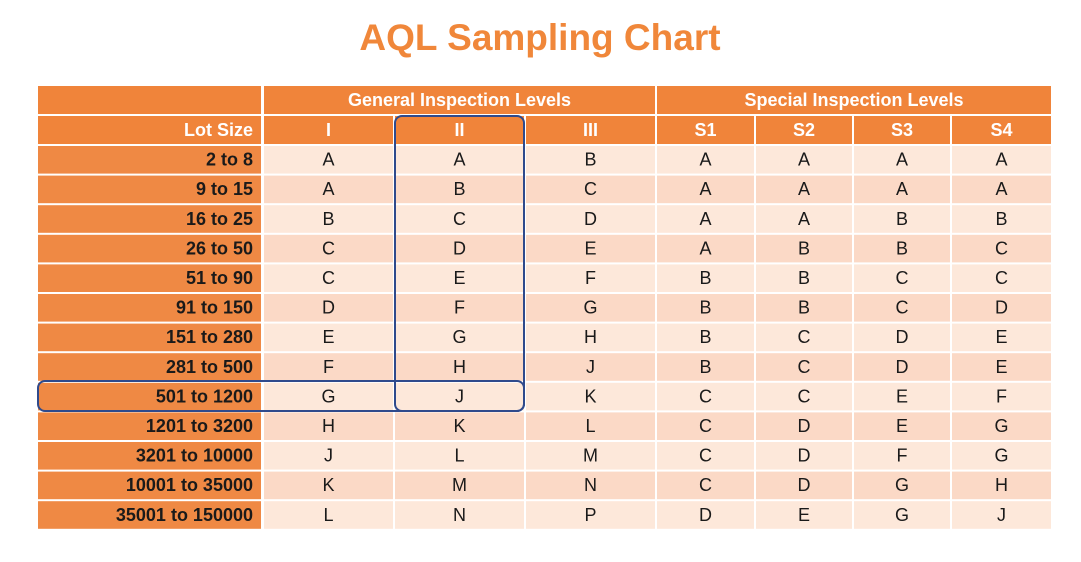 The height and width of the screenshot is (562, 1081). Describe the element at coordinates (902, 130) in the screenshot. I see `column-header: S3` at that location.